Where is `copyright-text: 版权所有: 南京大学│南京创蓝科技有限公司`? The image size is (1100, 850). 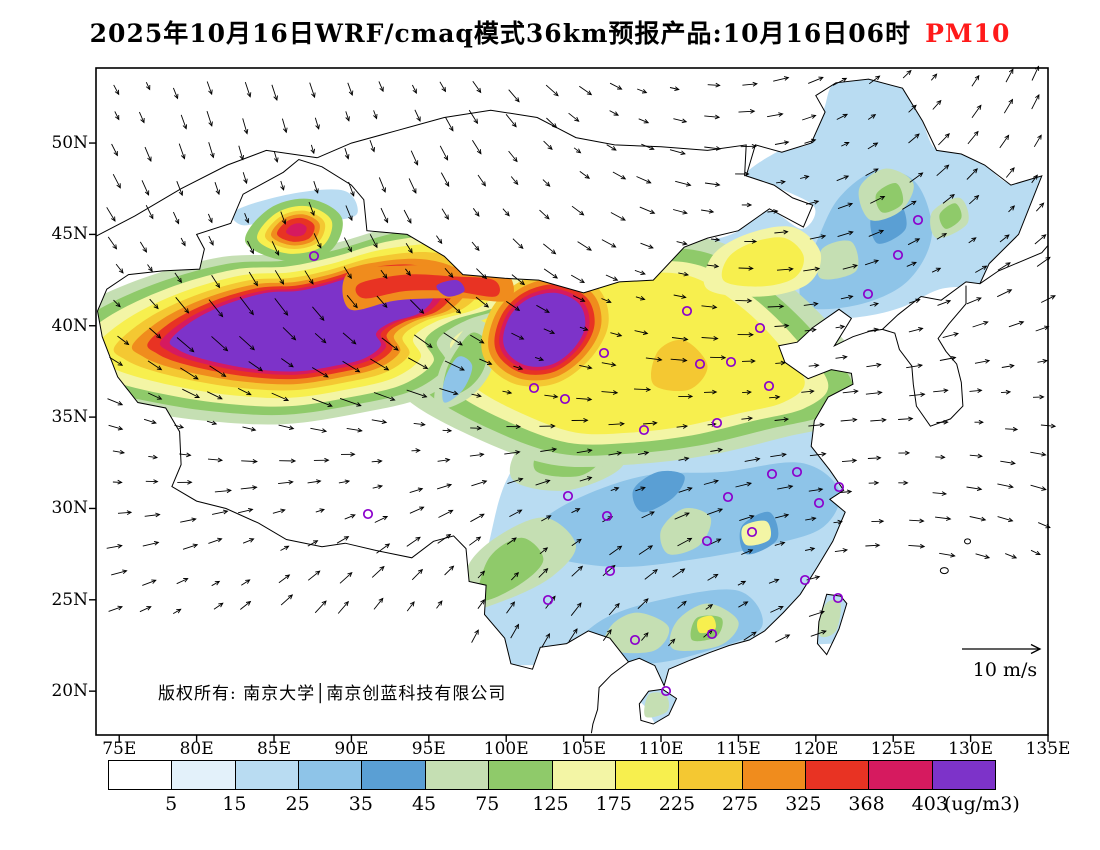 copyright-text: 版权所有: 南京大学│南京创蓝科技有限公司 is located at coordinates (332, 694).